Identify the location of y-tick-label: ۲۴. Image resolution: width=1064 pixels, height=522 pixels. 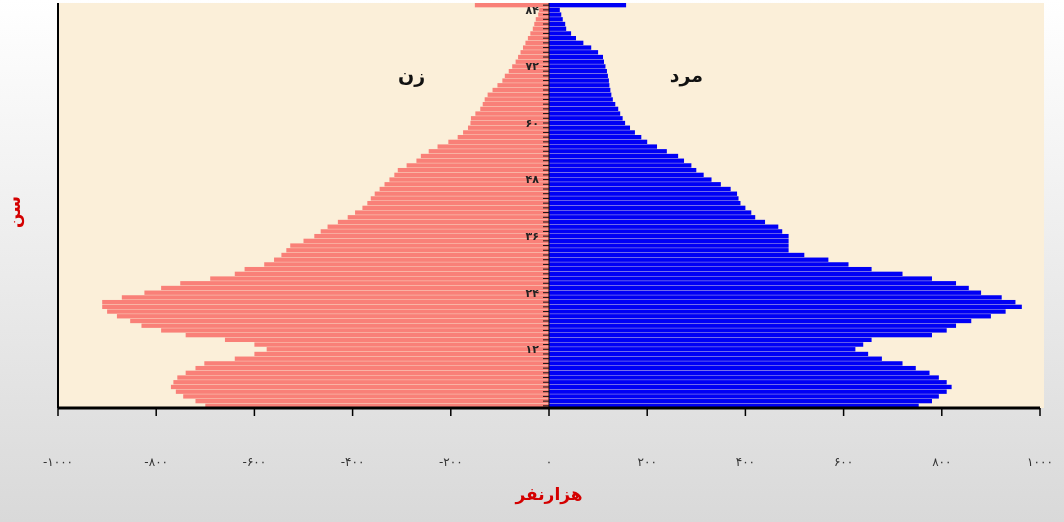
(532, 293).